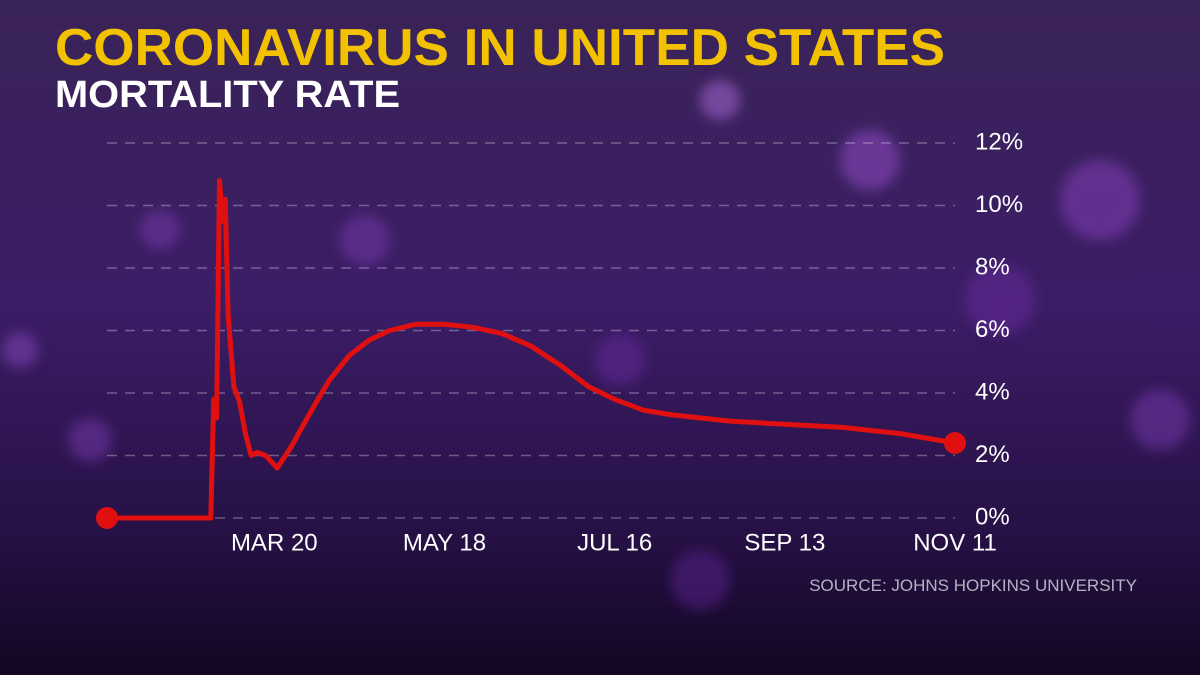 Image resolution: width=1200 pixels, height=675 pixels. I want to click on x-tick-label: NOV 11, so click(955, 542).